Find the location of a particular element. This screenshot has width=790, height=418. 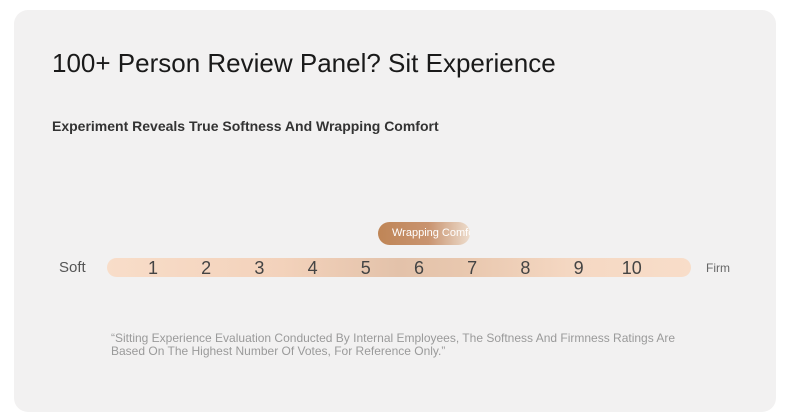

scale-number: 4 is located at coordinates (312, 268).